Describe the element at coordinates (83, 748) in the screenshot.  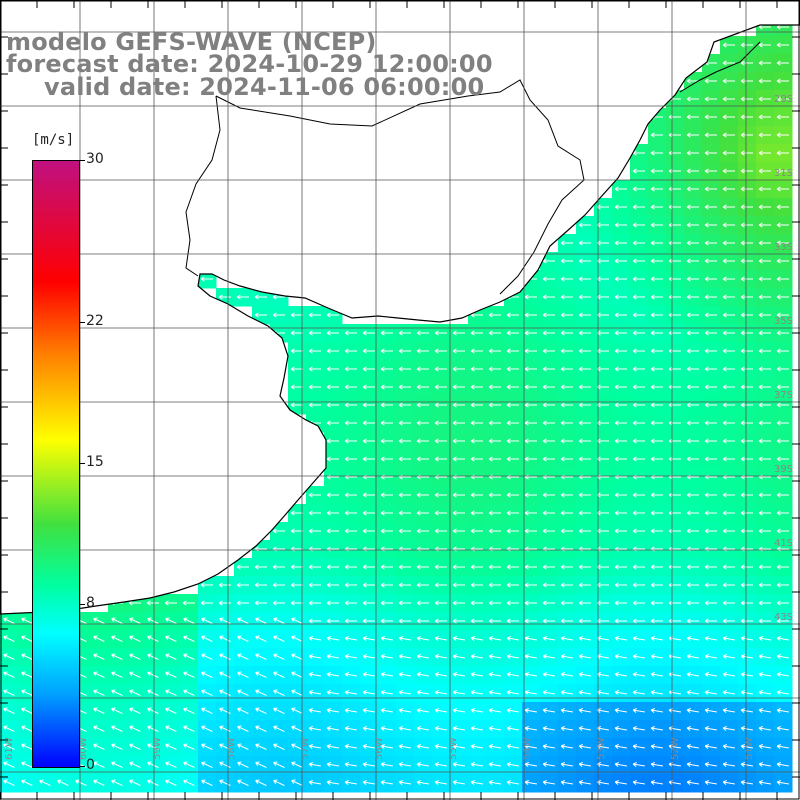
I see `lon-label: 60W` at that location.